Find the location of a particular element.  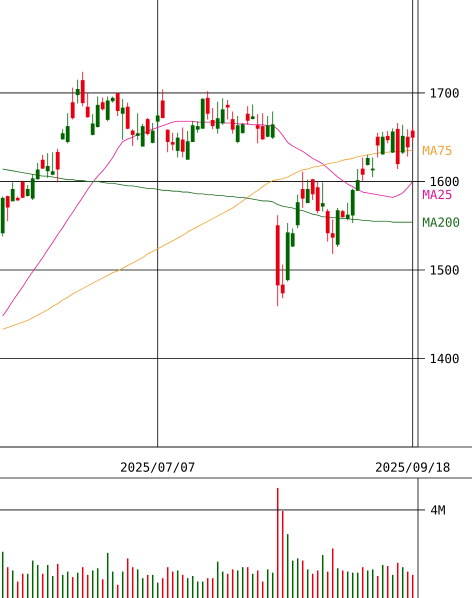

ref-line-label: 4M is located at coordinates (438, 509).